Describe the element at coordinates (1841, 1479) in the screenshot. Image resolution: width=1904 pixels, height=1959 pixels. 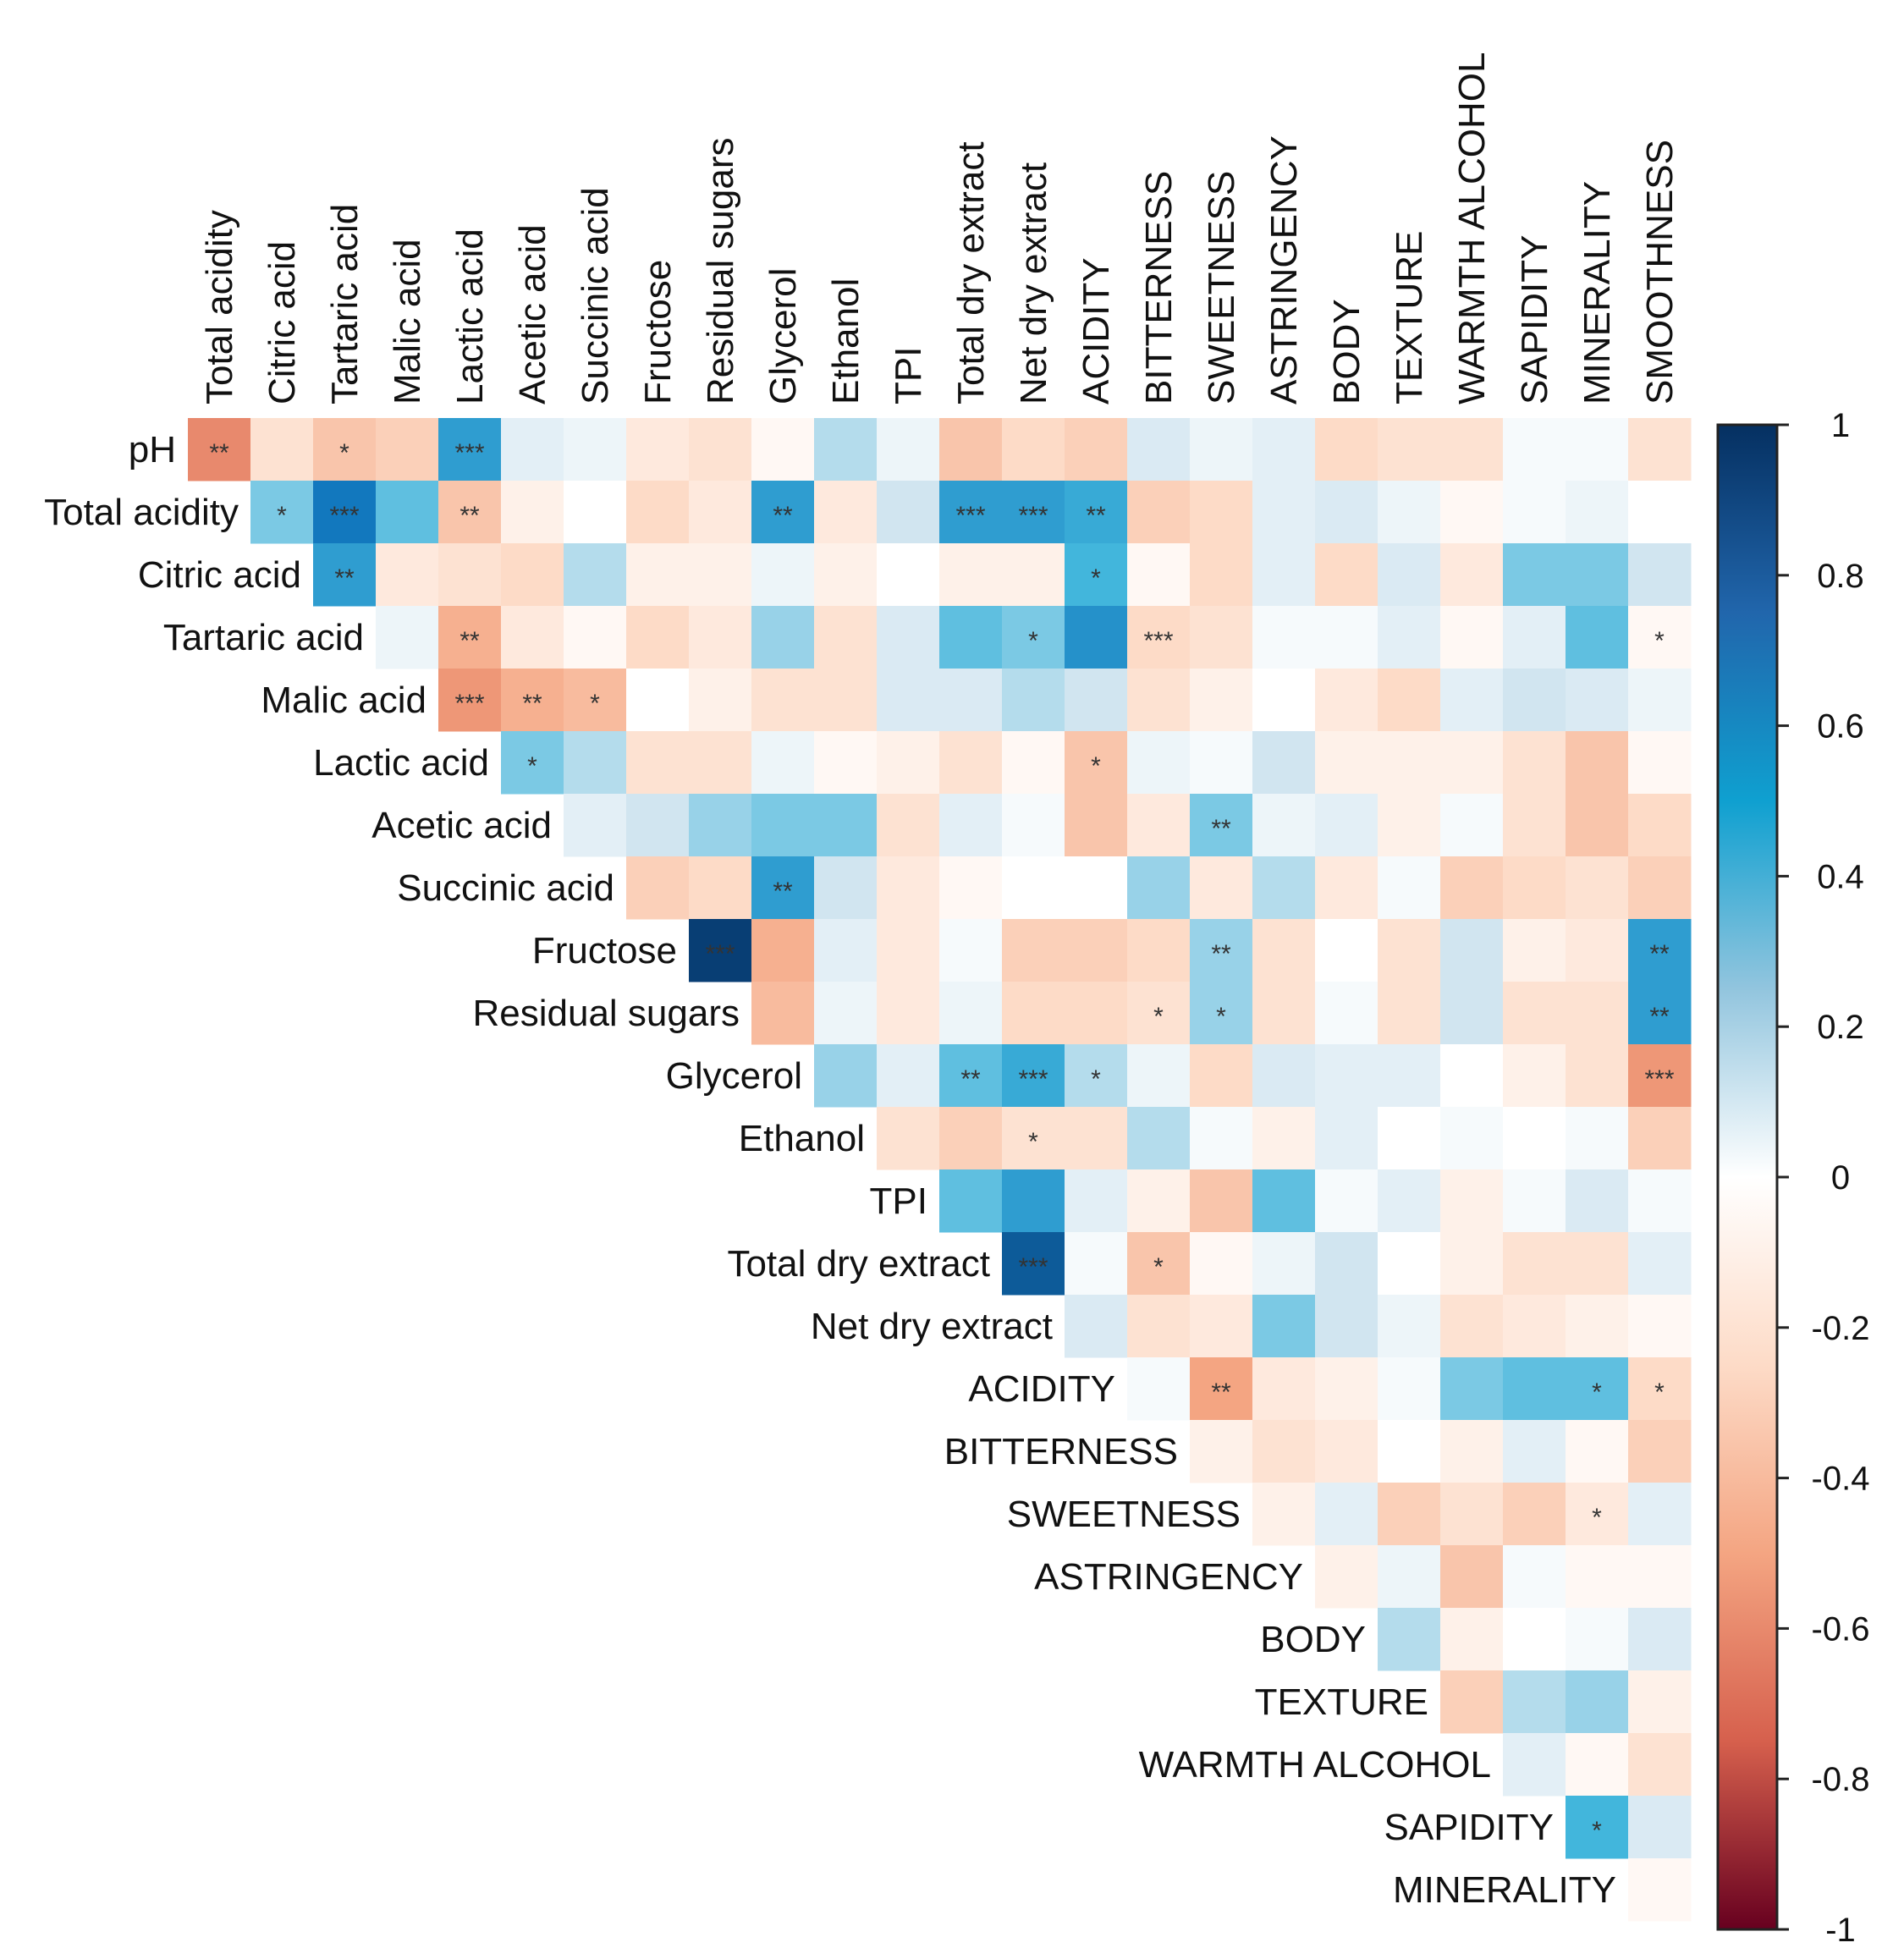
I see `colorbar-tick-label: -0.4` at that location.